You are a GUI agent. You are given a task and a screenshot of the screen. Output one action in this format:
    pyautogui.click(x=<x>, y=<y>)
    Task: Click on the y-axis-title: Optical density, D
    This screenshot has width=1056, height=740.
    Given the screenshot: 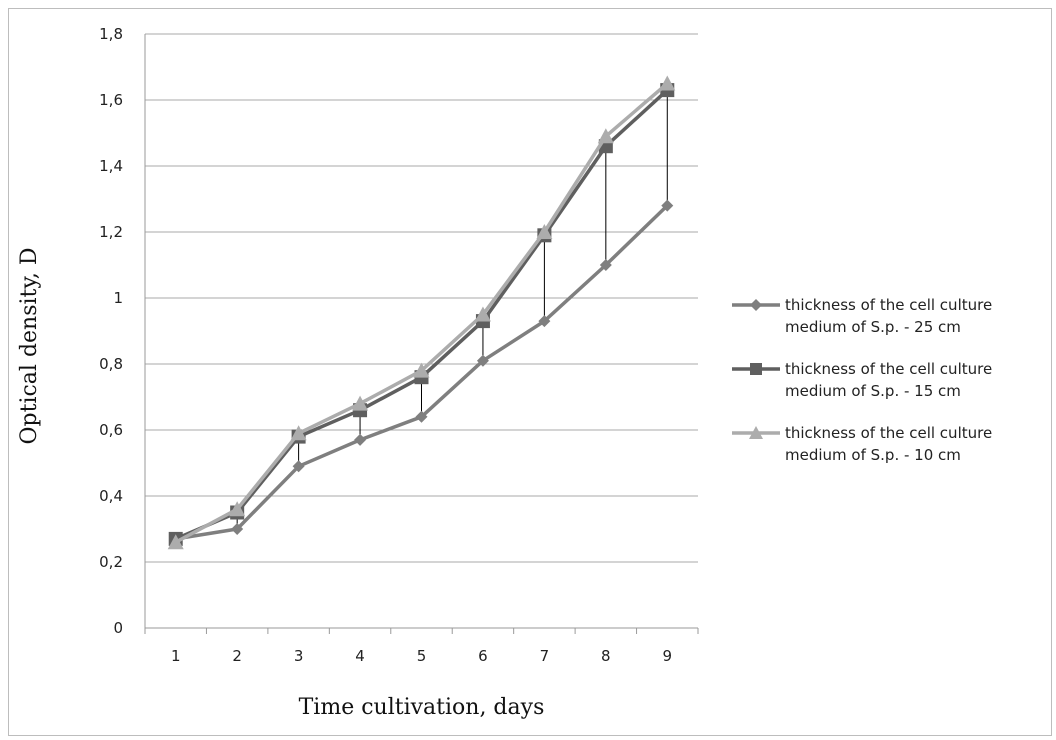 What is the action you would take?
    pyautogui.click(x=29, y=345)
    